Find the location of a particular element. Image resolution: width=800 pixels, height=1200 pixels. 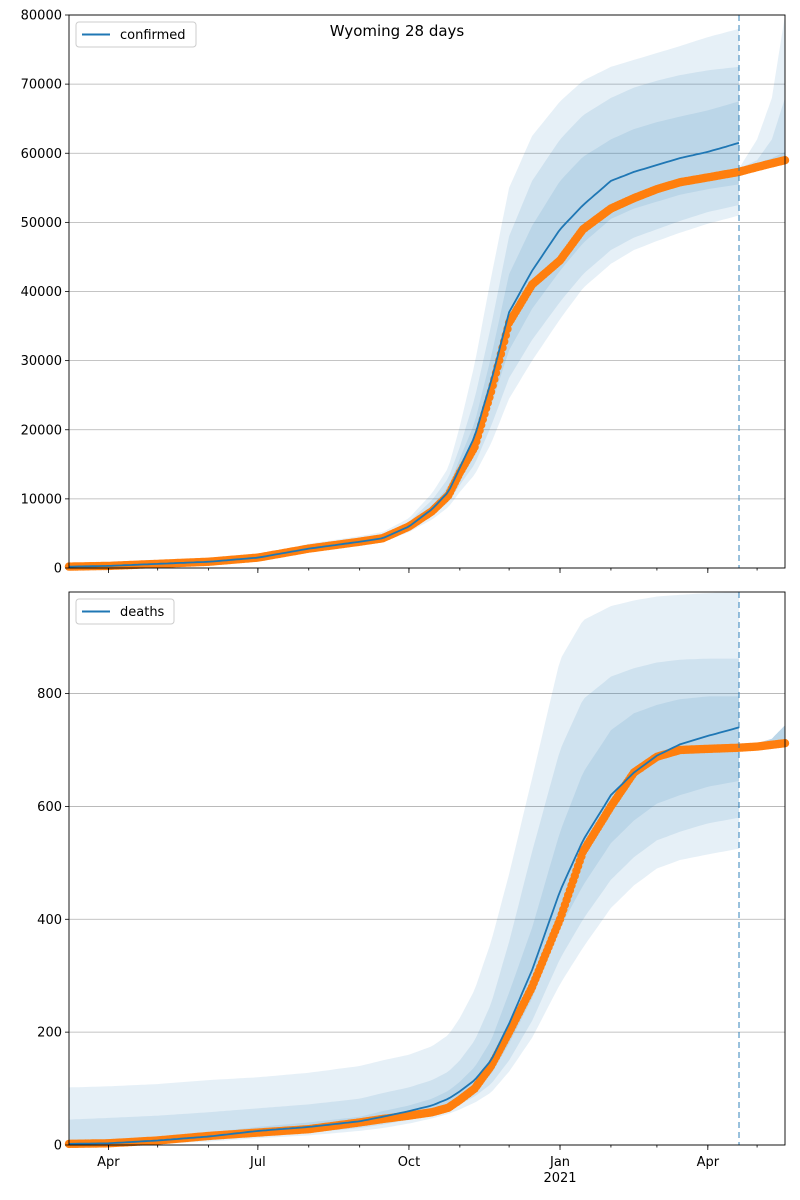

y-tick-label: 600 is located at coordinates (49, 807).